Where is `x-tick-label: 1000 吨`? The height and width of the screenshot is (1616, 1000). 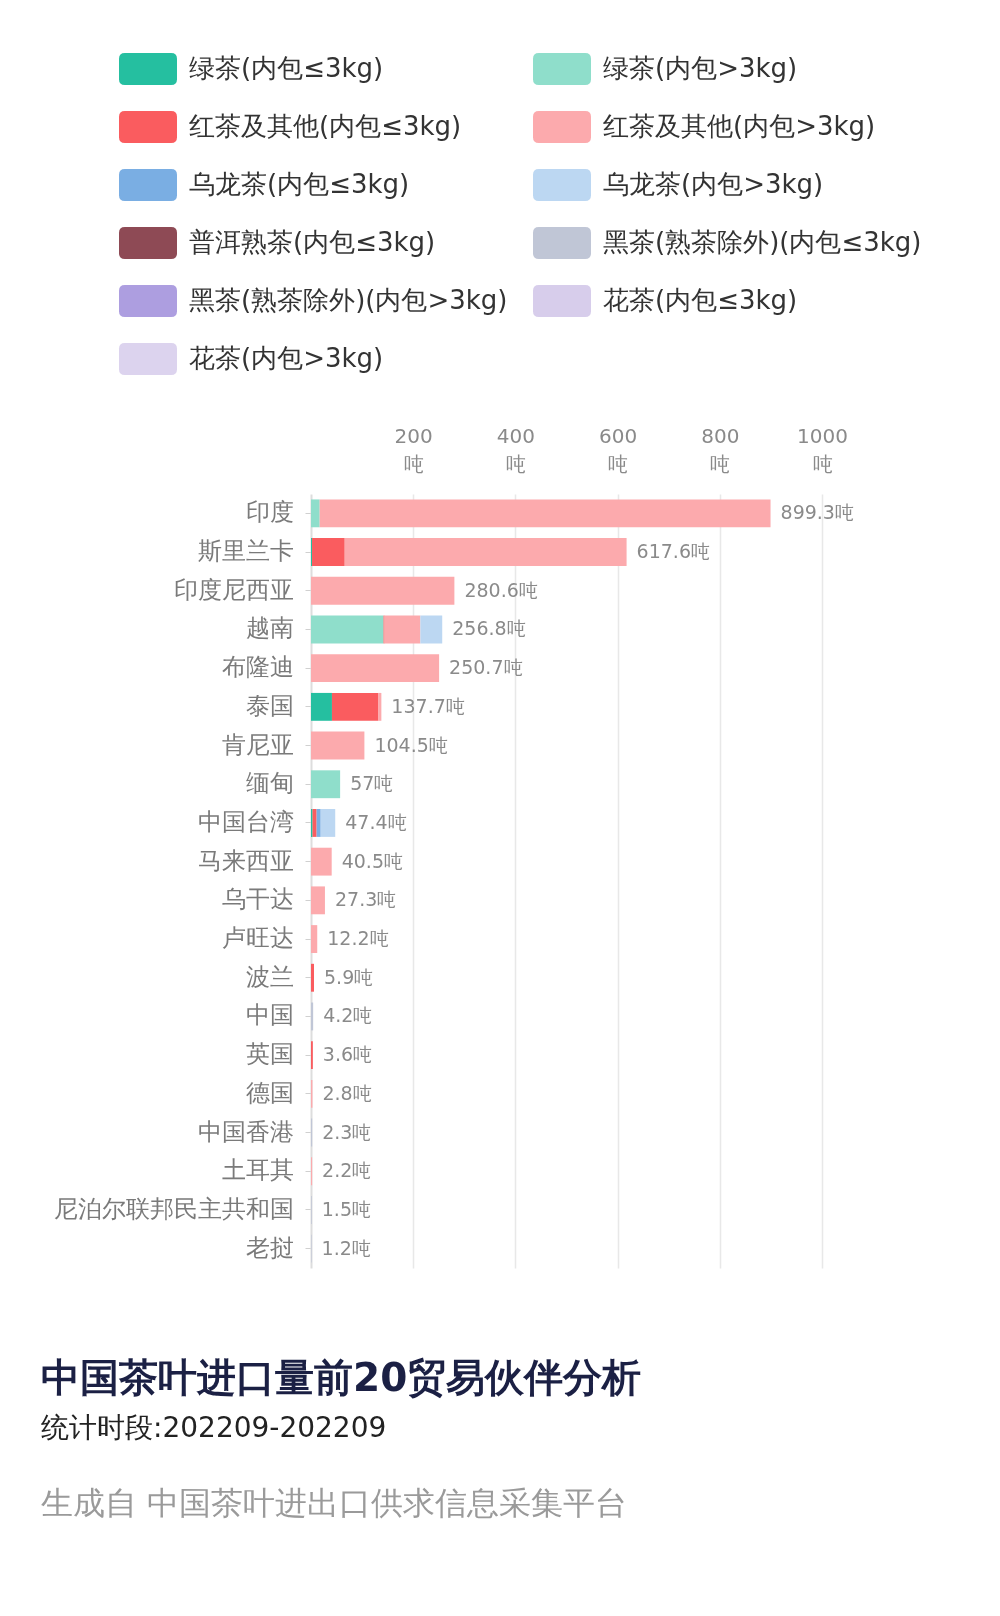
x-tick-label: 1000 吨 is located at coordinates (822, 449).